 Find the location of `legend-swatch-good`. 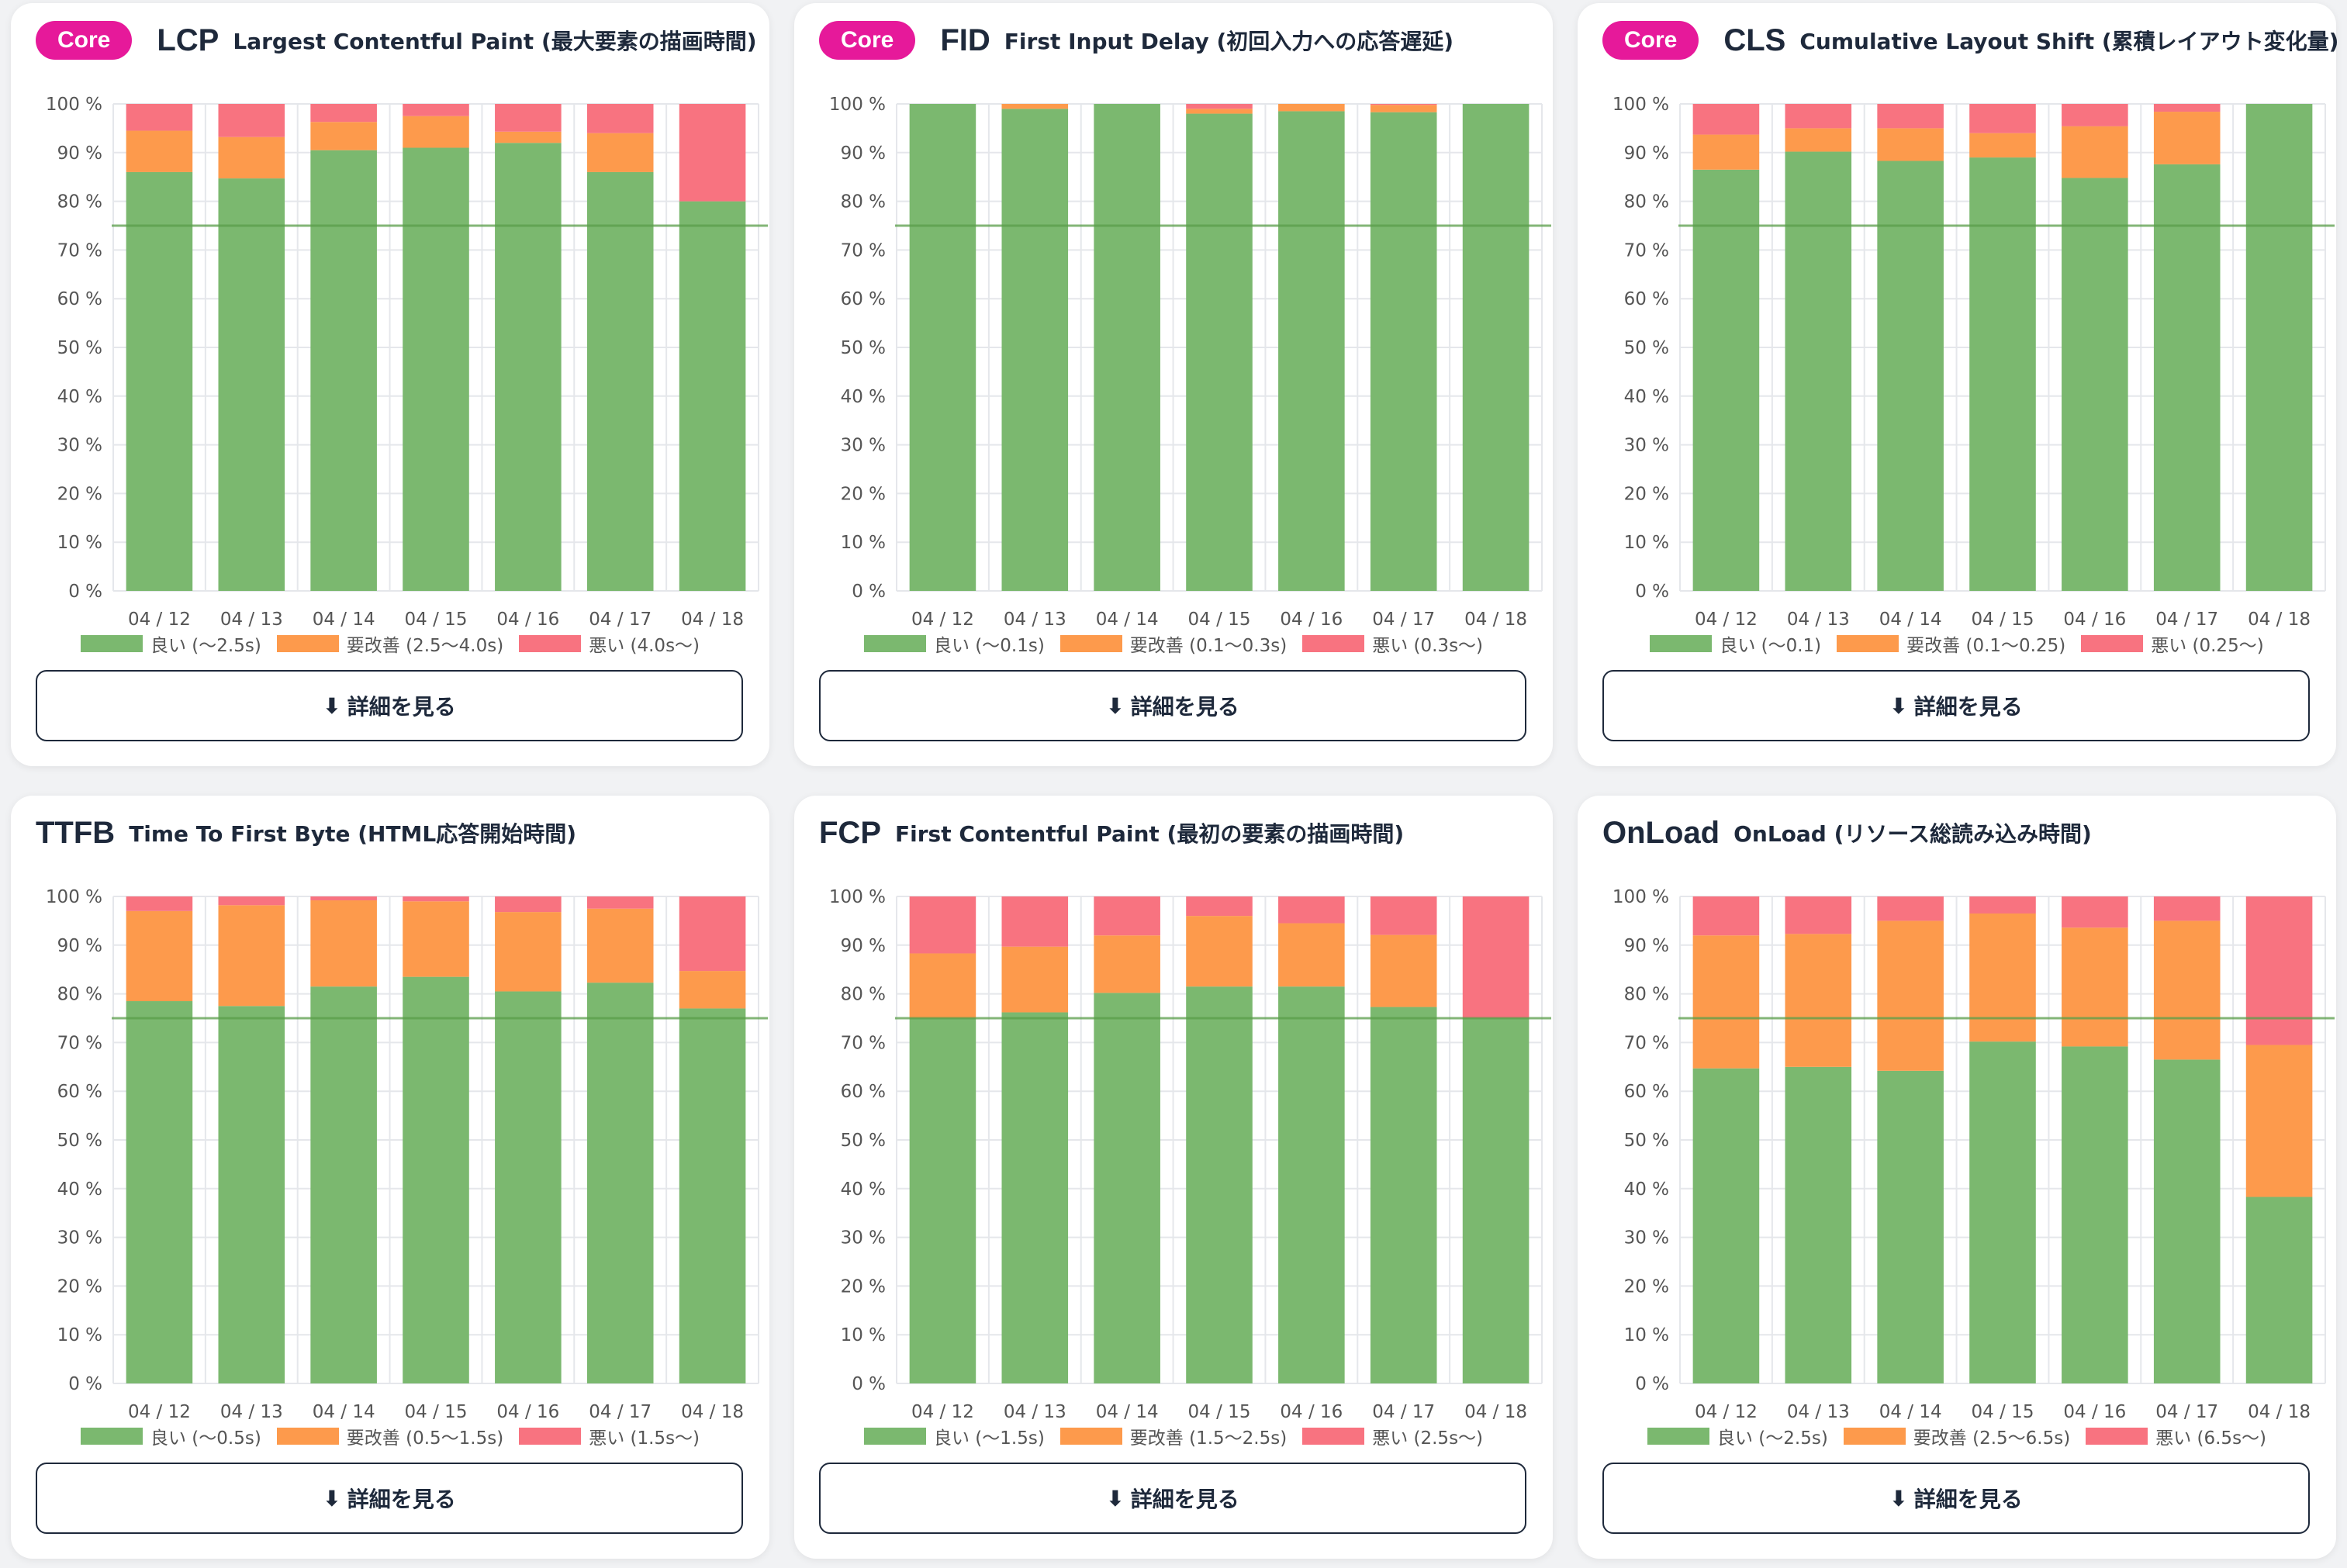

legend-swatch-good is located at coordinates (1682, 643).